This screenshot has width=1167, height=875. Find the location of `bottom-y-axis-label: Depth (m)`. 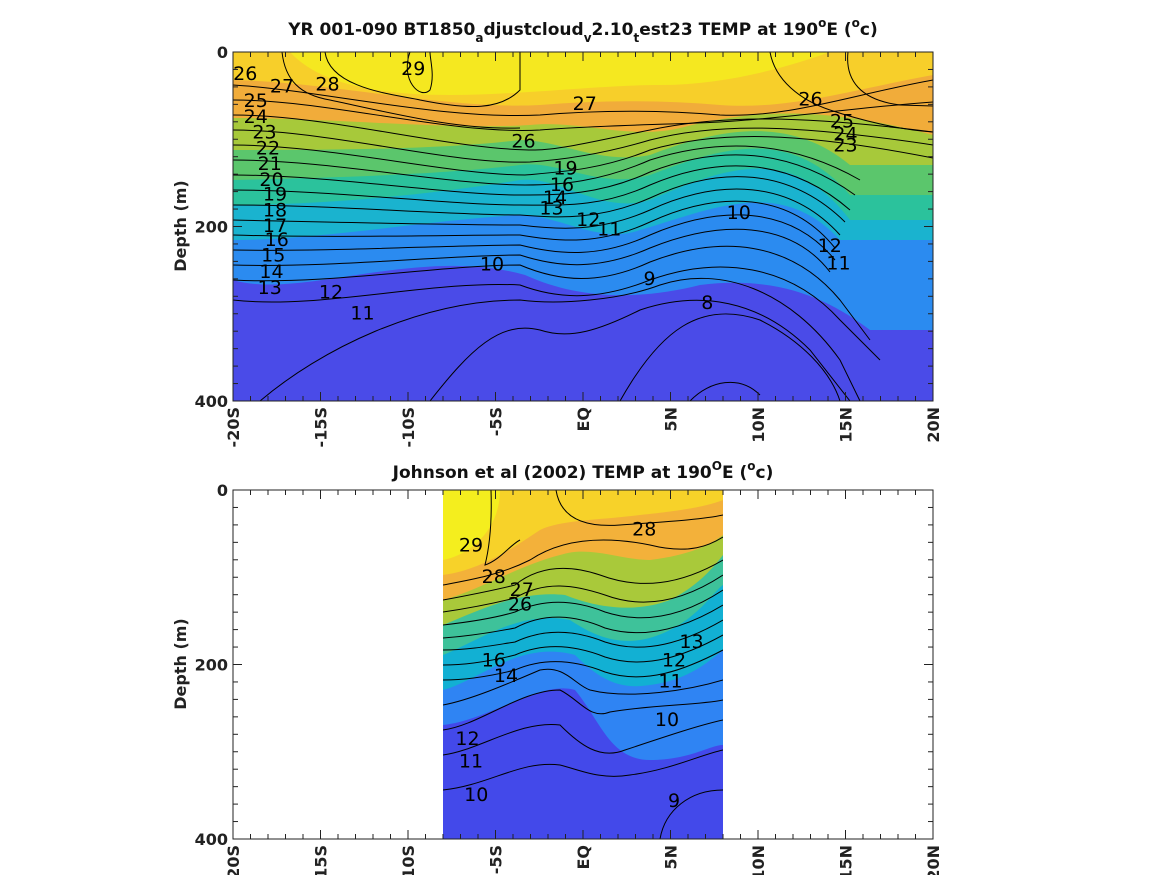

bottom-y-axis-label: Depth (m) is located at coordinates (180, 664).